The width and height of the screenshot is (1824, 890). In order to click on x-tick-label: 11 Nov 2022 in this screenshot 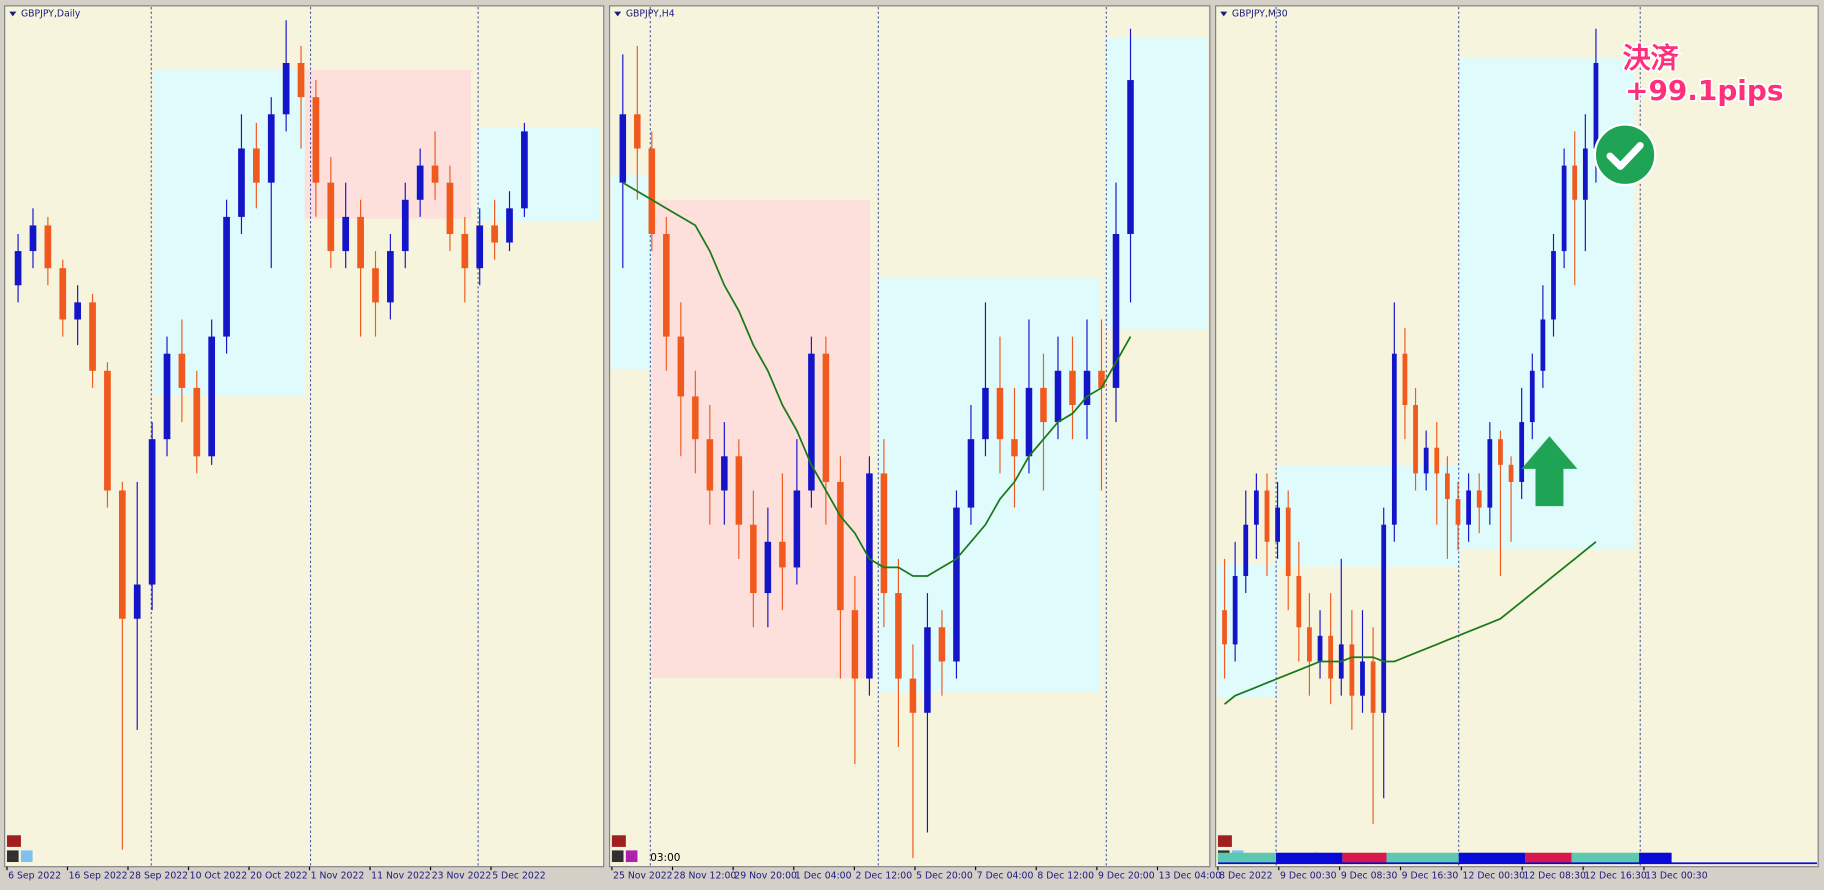, I will do `click(401, 875)`.